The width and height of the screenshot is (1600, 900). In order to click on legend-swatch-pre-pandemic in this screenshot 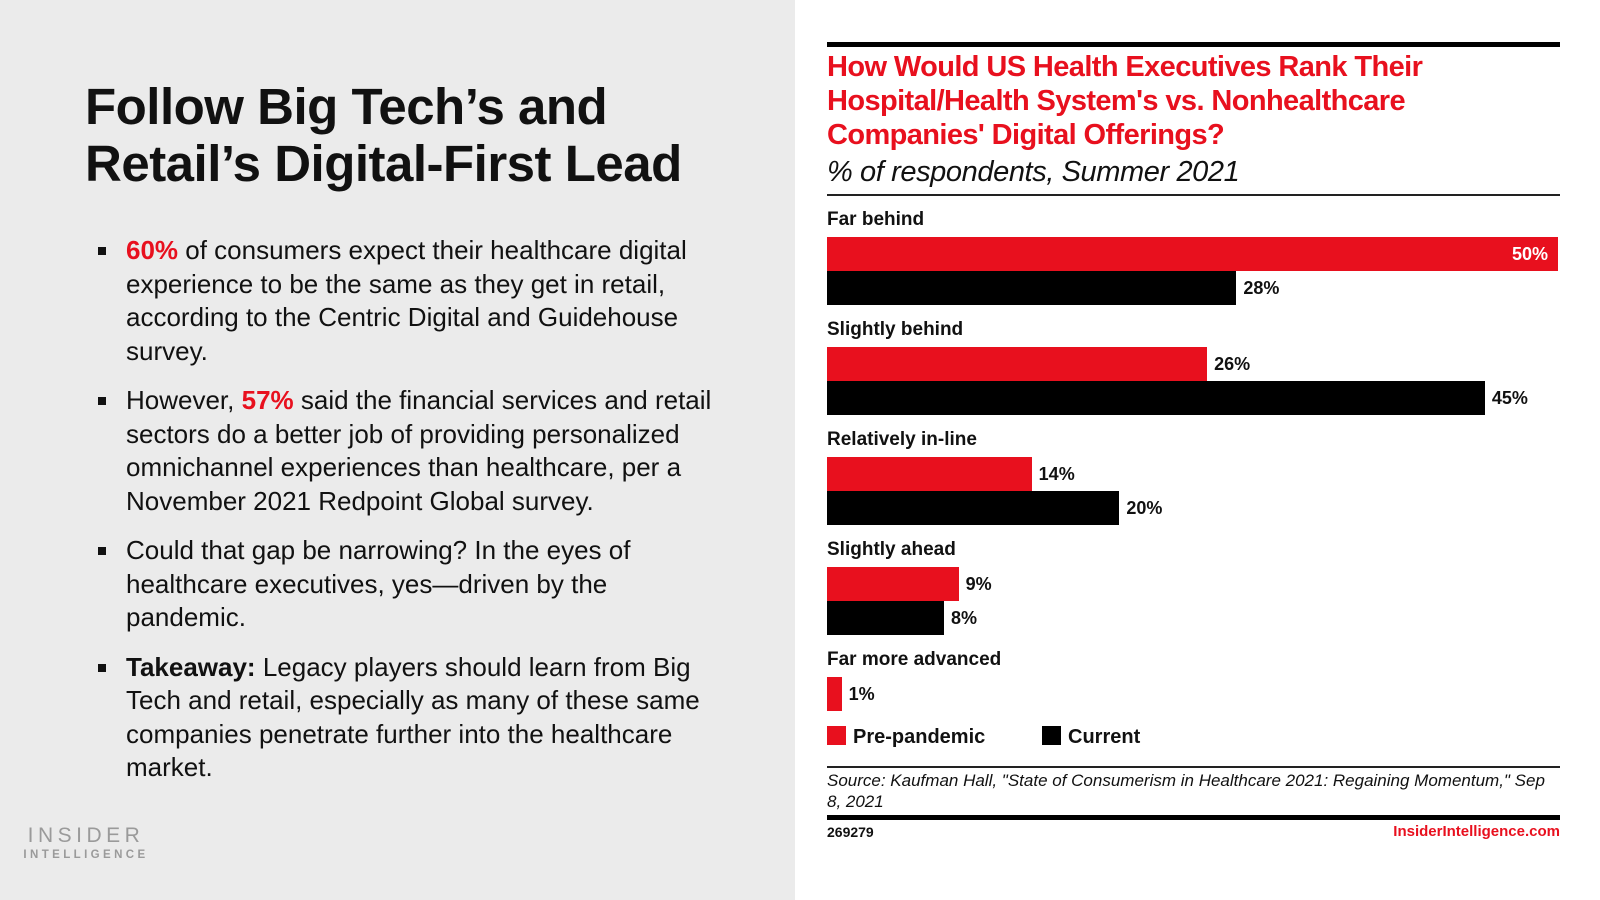, I will do `click(836, 735)`.